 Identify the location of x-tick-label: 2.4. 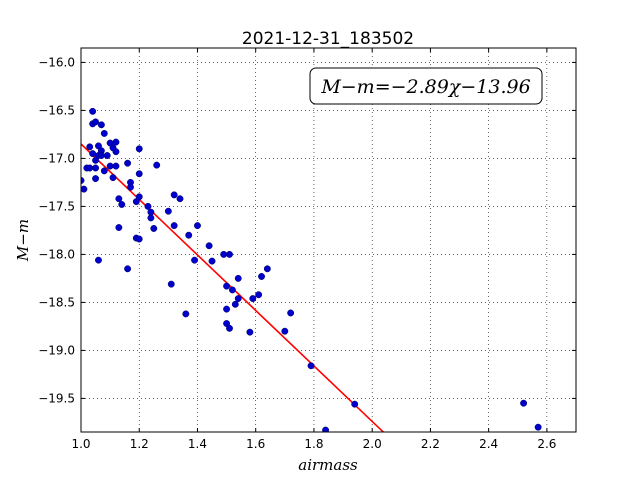
(488, 444).